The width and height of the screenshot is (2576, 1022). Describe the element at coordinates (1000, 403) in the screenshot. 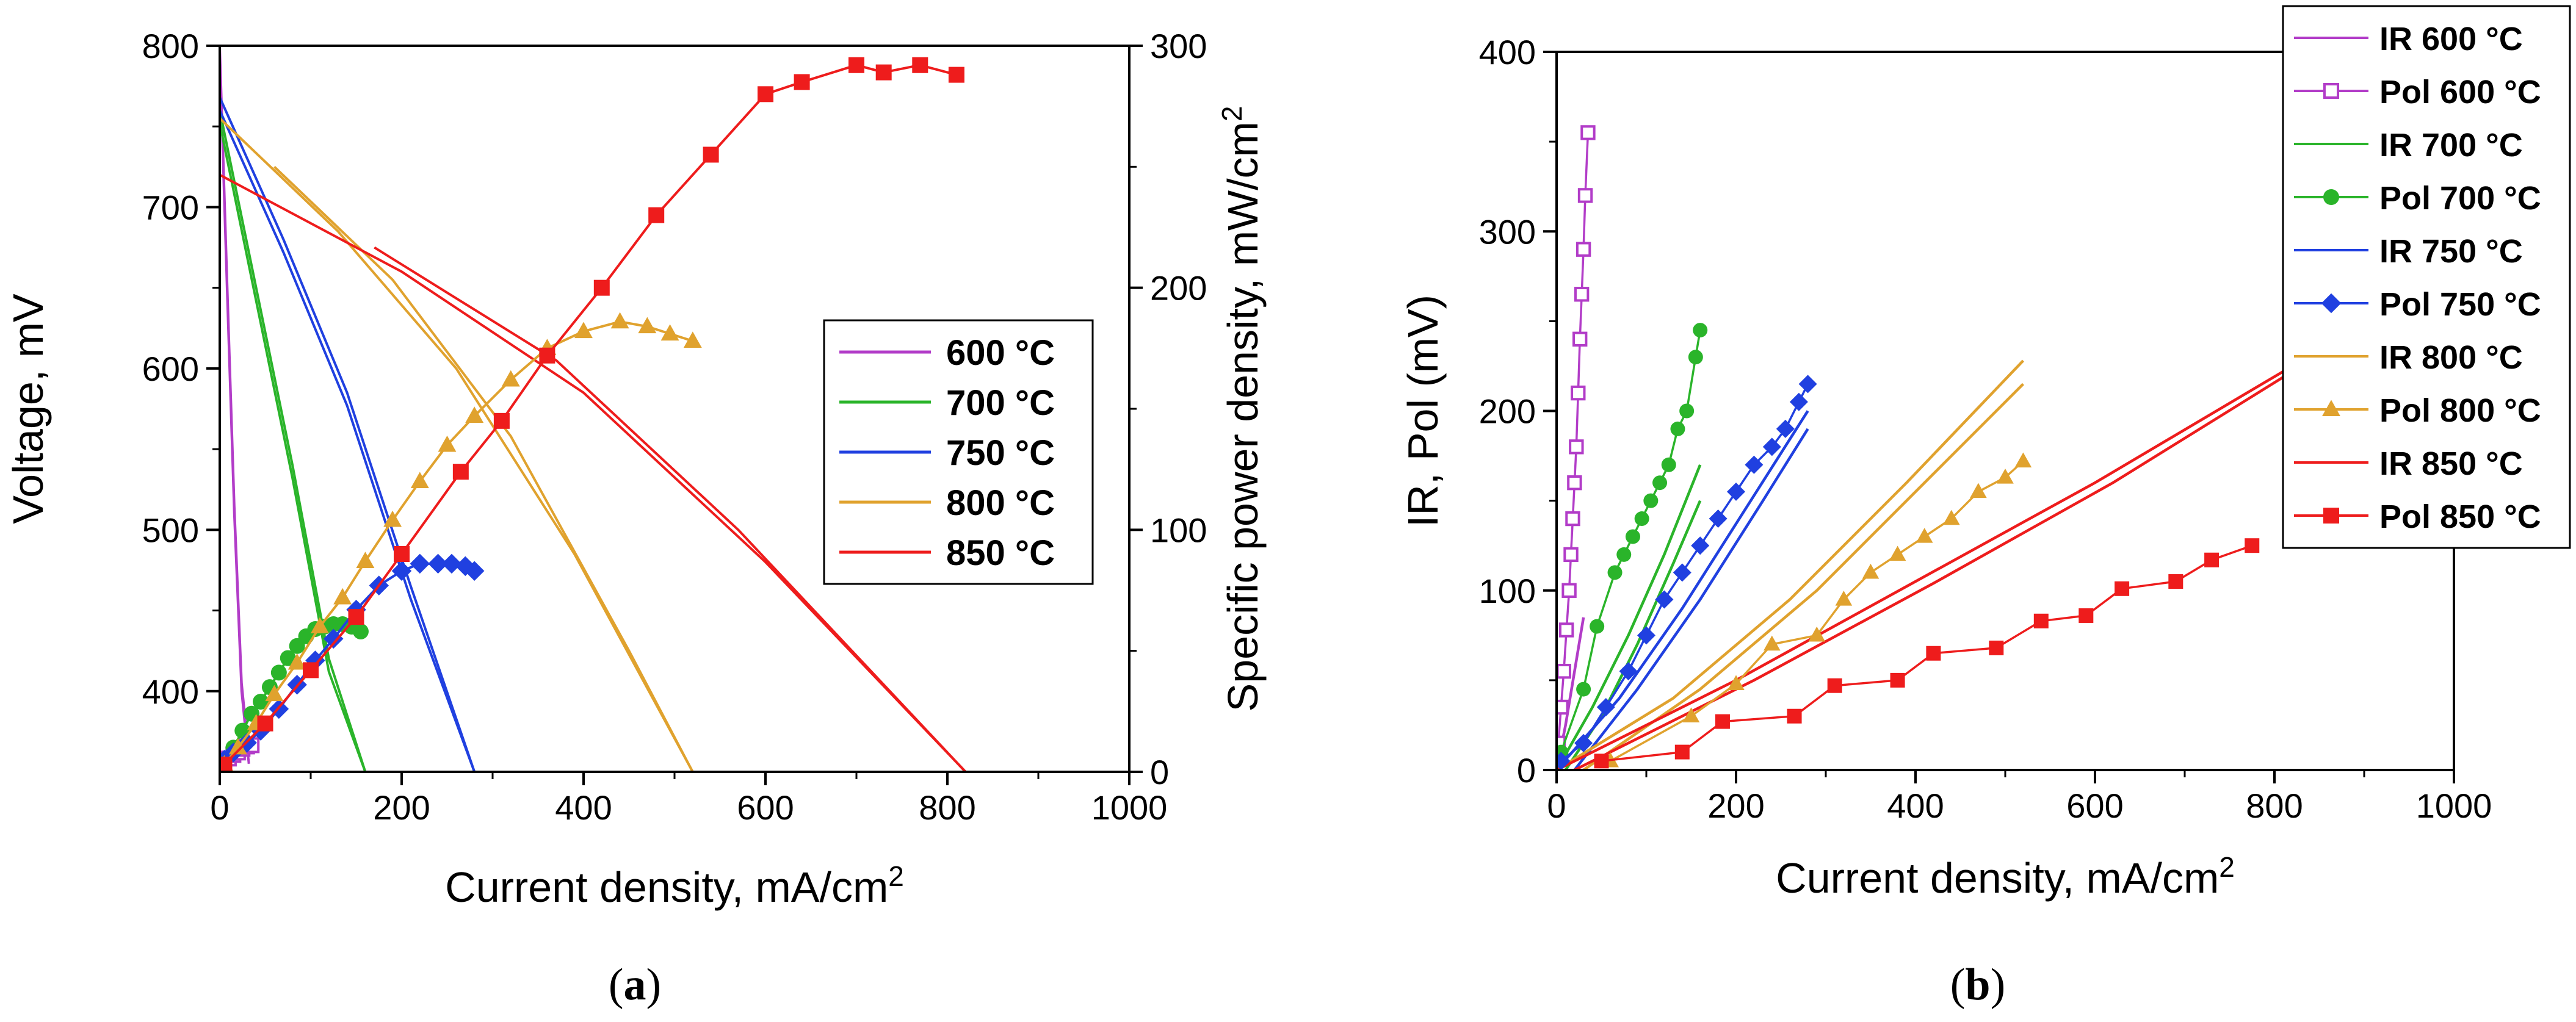

I see `legend-label-700-c: 700 °C` at that location.